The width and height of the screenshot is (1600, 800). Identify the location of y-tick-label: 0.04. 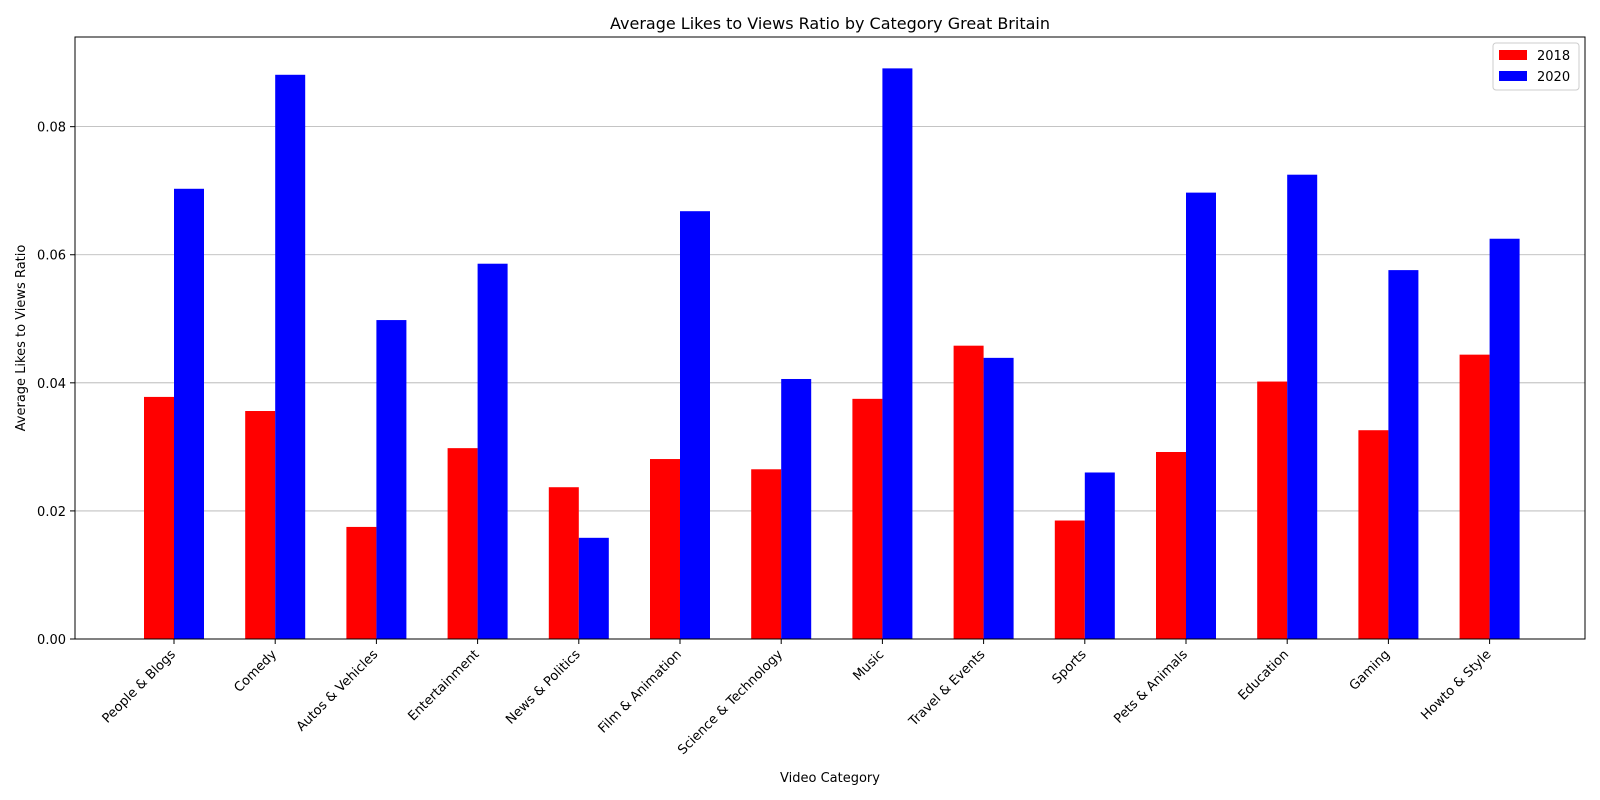
(51, 384).